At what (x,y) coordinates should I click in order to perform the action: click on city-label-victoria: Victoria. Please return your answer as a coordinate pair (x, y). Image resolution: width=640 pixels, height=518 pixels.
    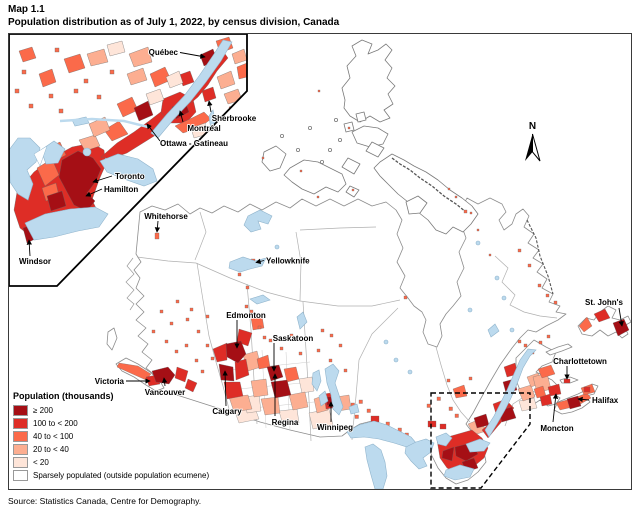
    Looking at the image, I should click on (110, 381).